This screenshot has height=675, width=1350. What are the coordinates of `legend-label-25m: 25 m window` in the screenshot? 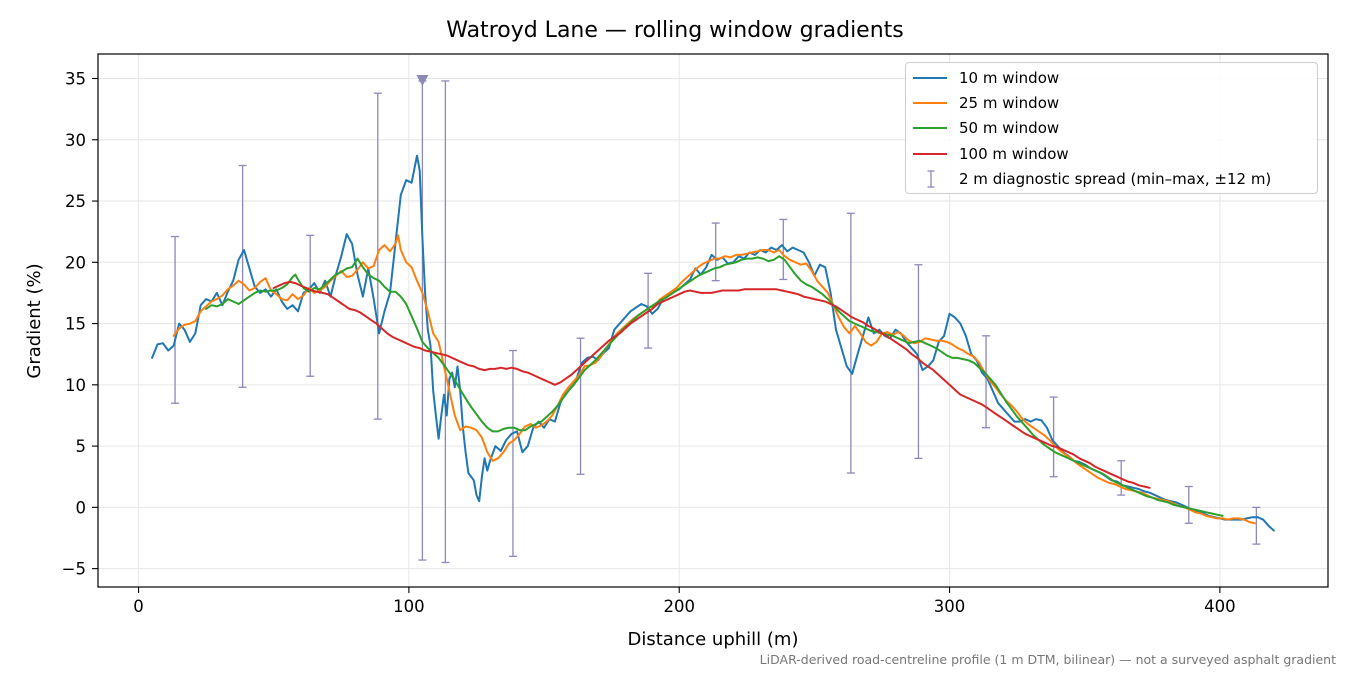 It's located at (1009, 103).